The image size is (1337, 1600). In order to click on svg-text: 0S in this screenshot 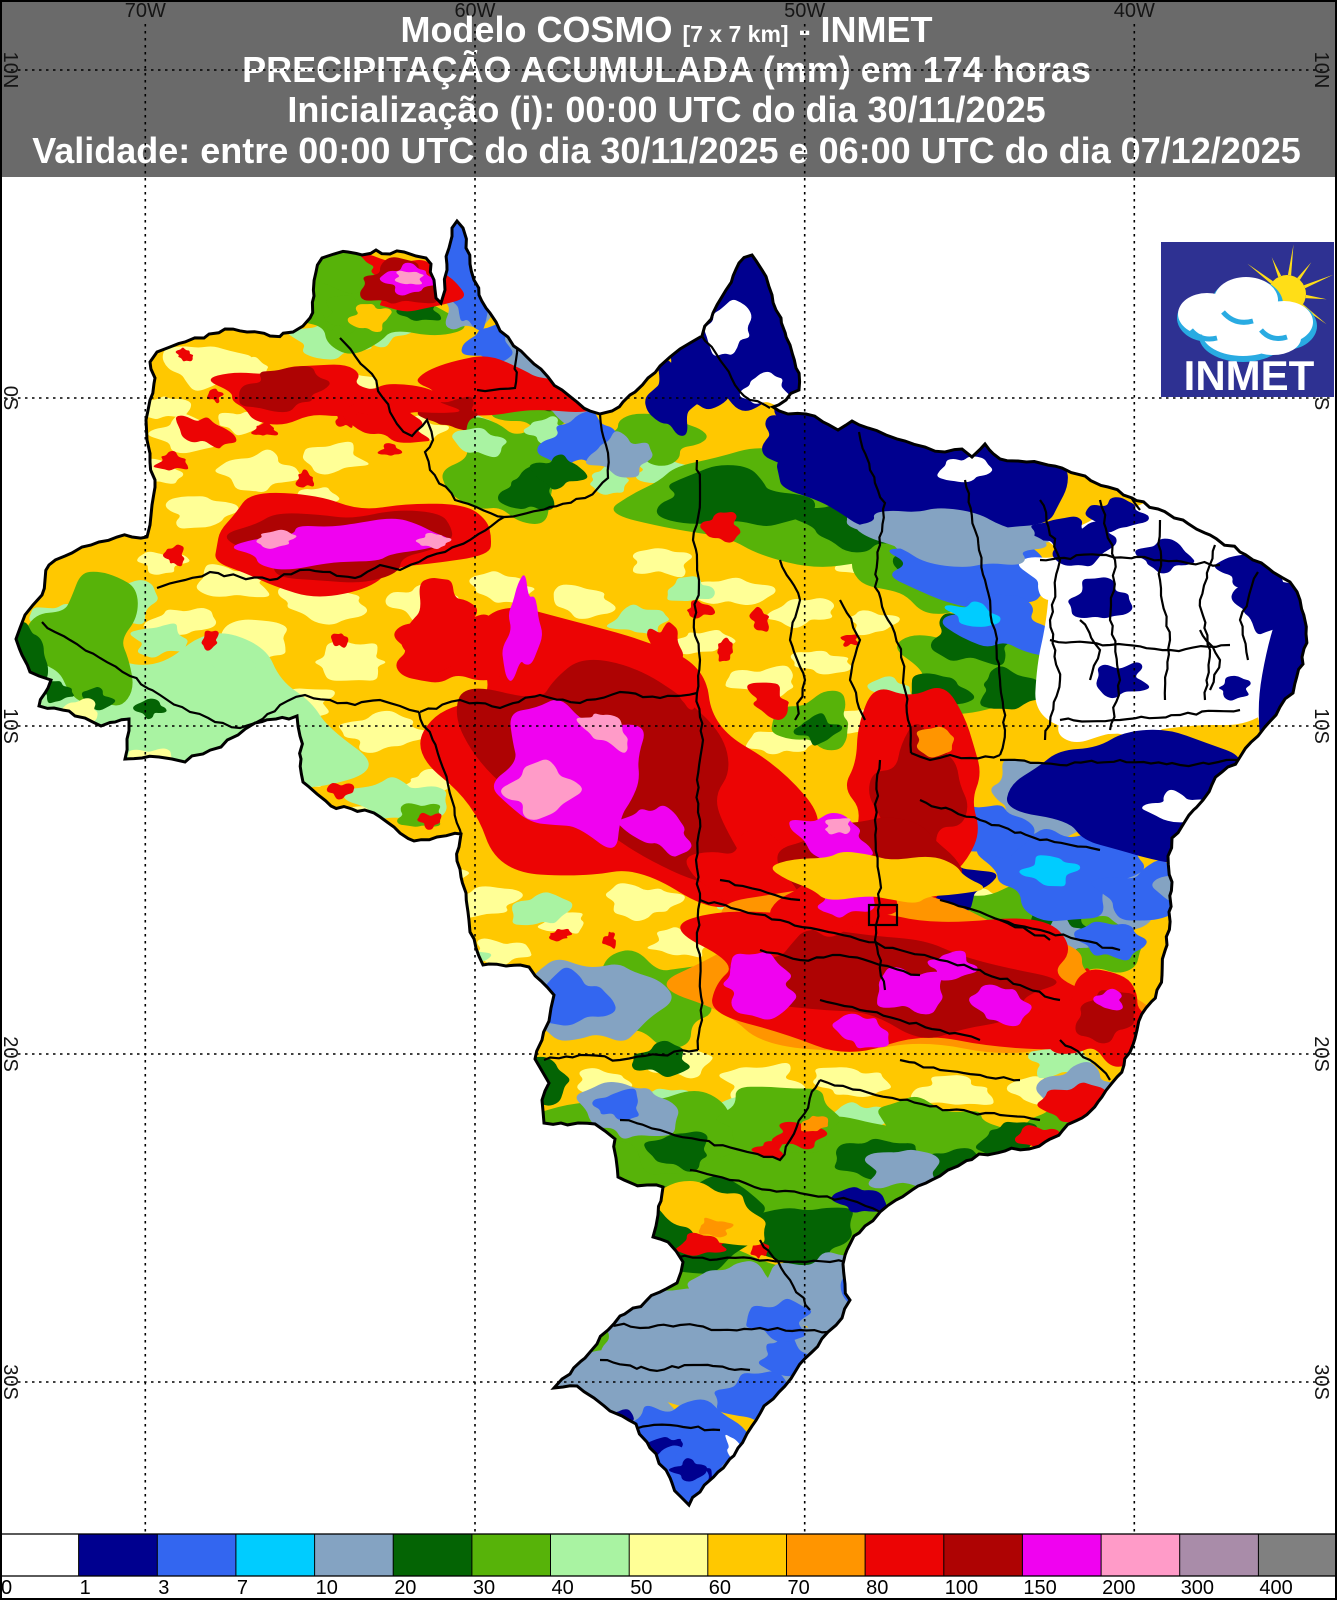, I will do `click(10, 398)`.